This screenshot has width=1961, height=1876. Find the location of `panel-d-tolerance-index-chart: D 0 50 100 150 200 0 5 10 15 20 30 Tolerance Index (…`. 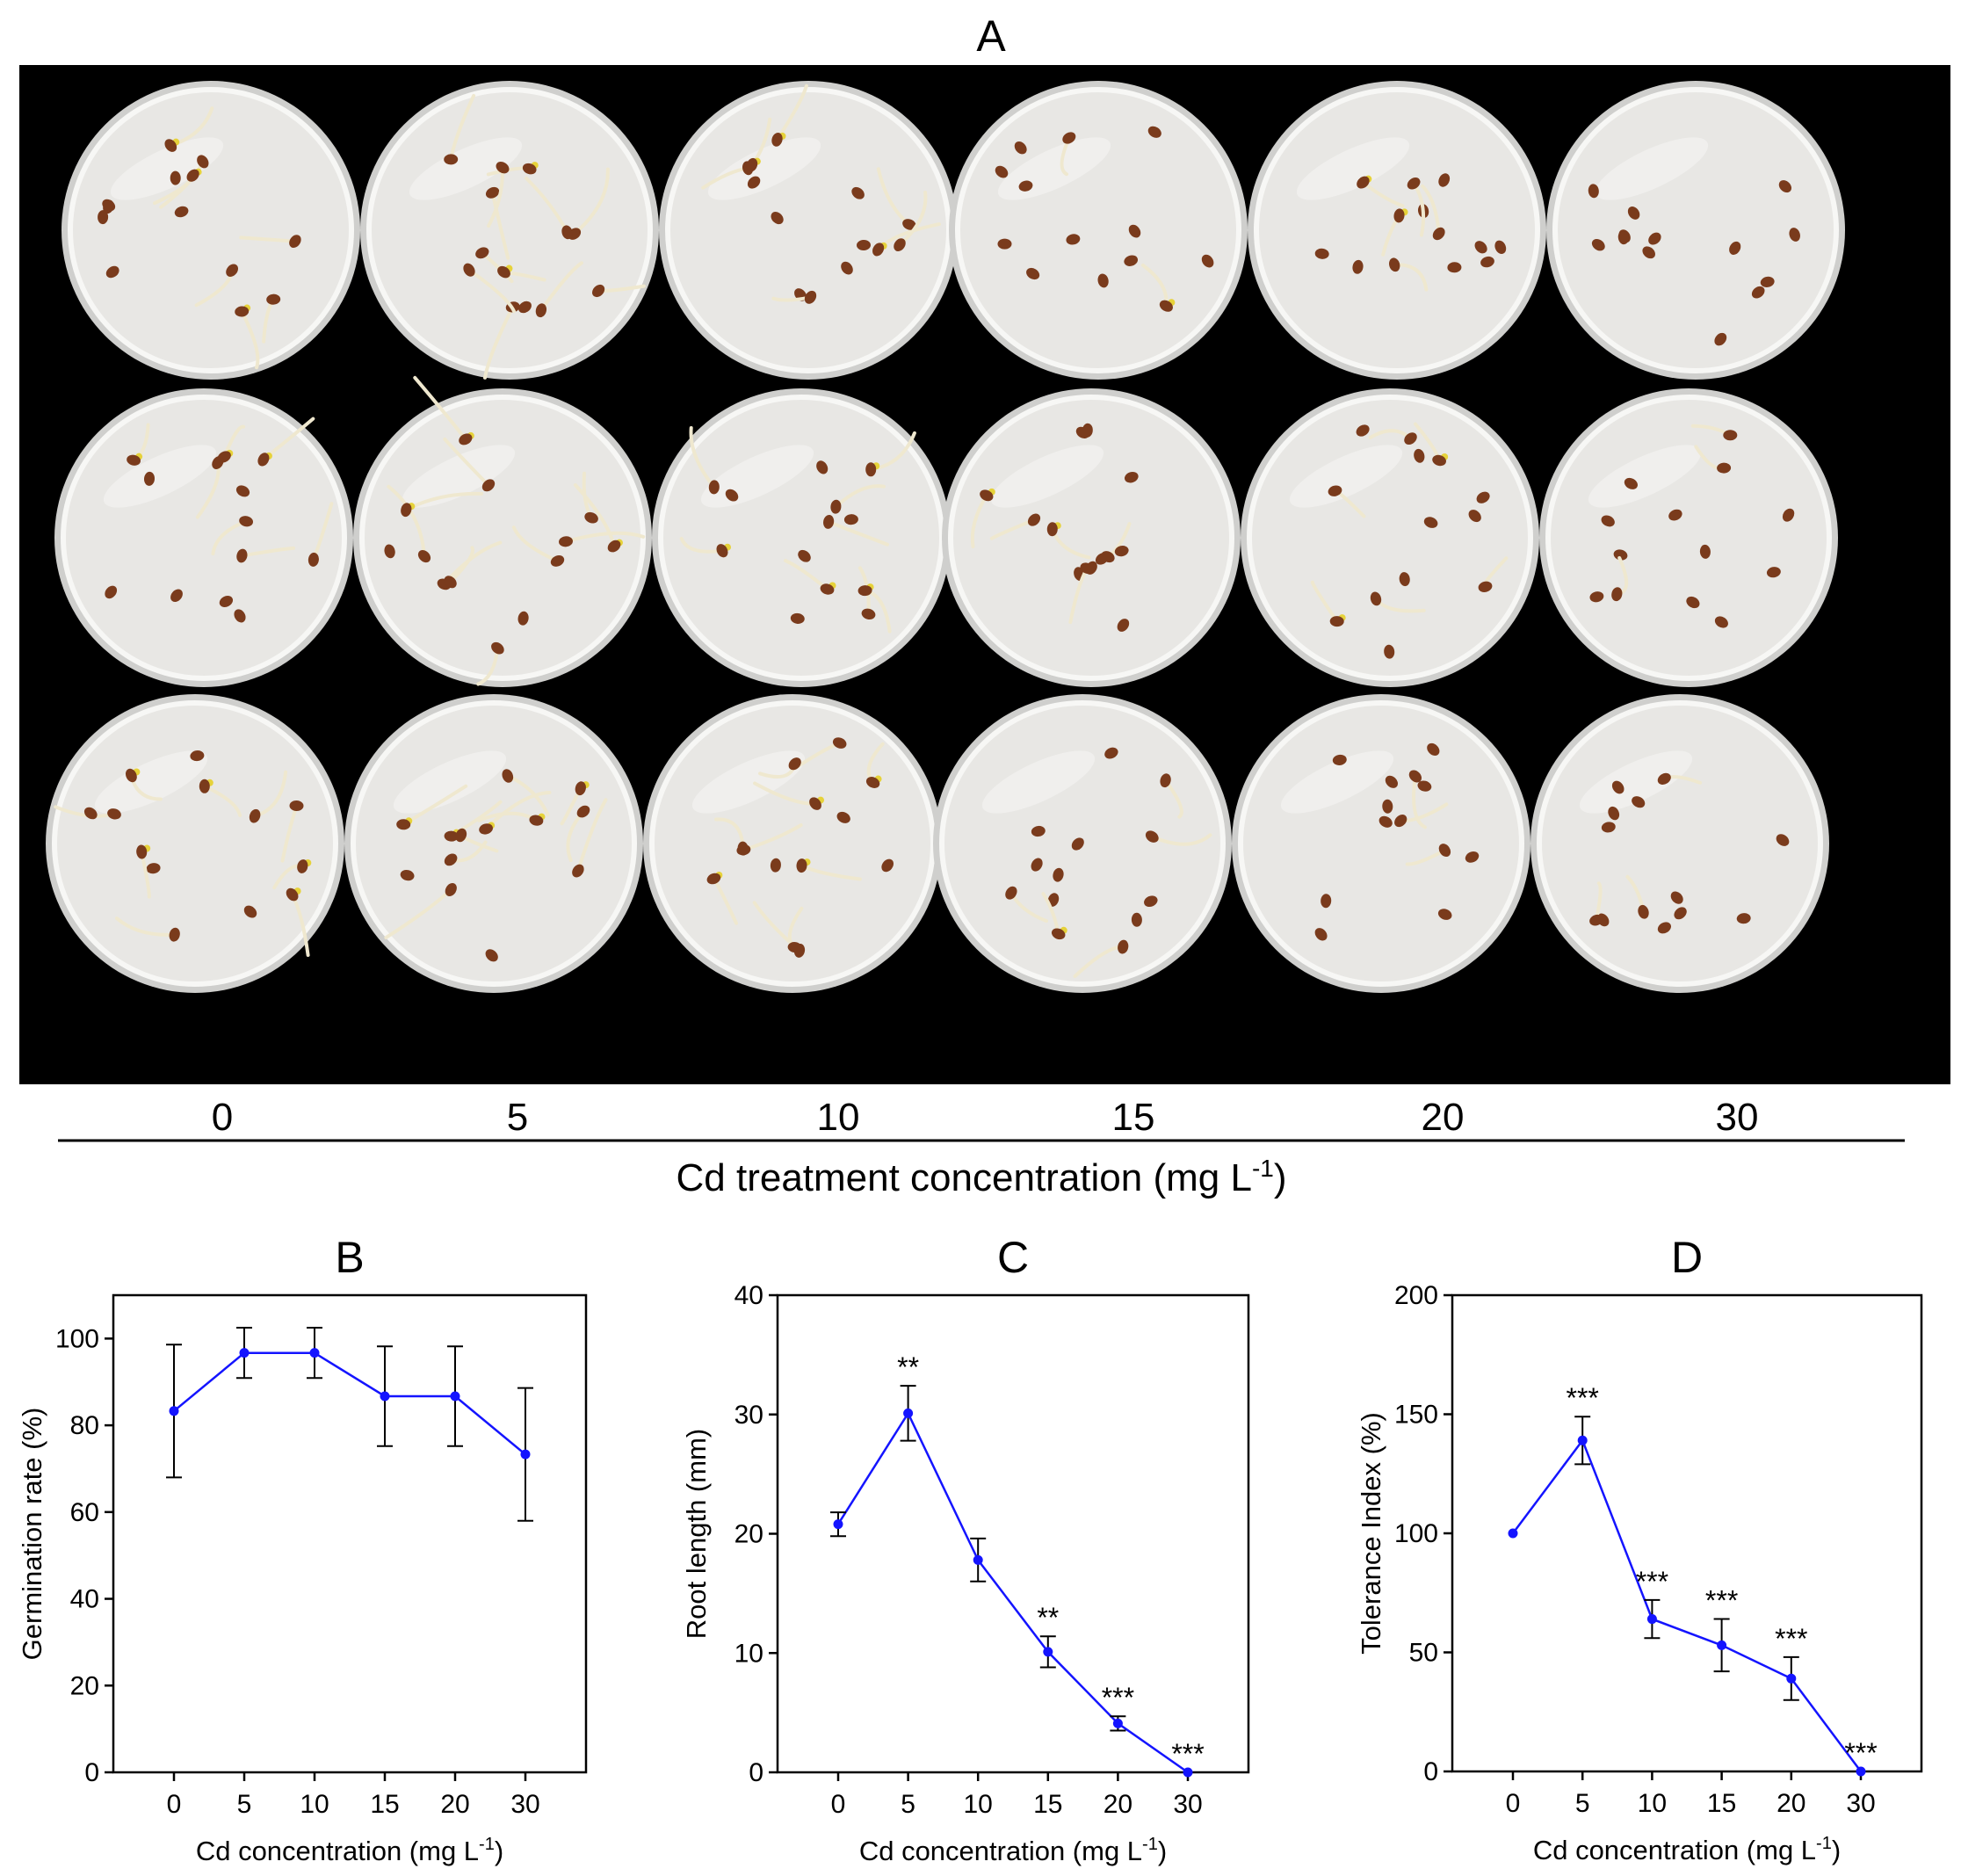

panel-d-tolerance-index-chart: D 0 50 100 150 200 0 5 10 15 20 30 Tolerance Index (… is located at coordinates (1639, 1549).